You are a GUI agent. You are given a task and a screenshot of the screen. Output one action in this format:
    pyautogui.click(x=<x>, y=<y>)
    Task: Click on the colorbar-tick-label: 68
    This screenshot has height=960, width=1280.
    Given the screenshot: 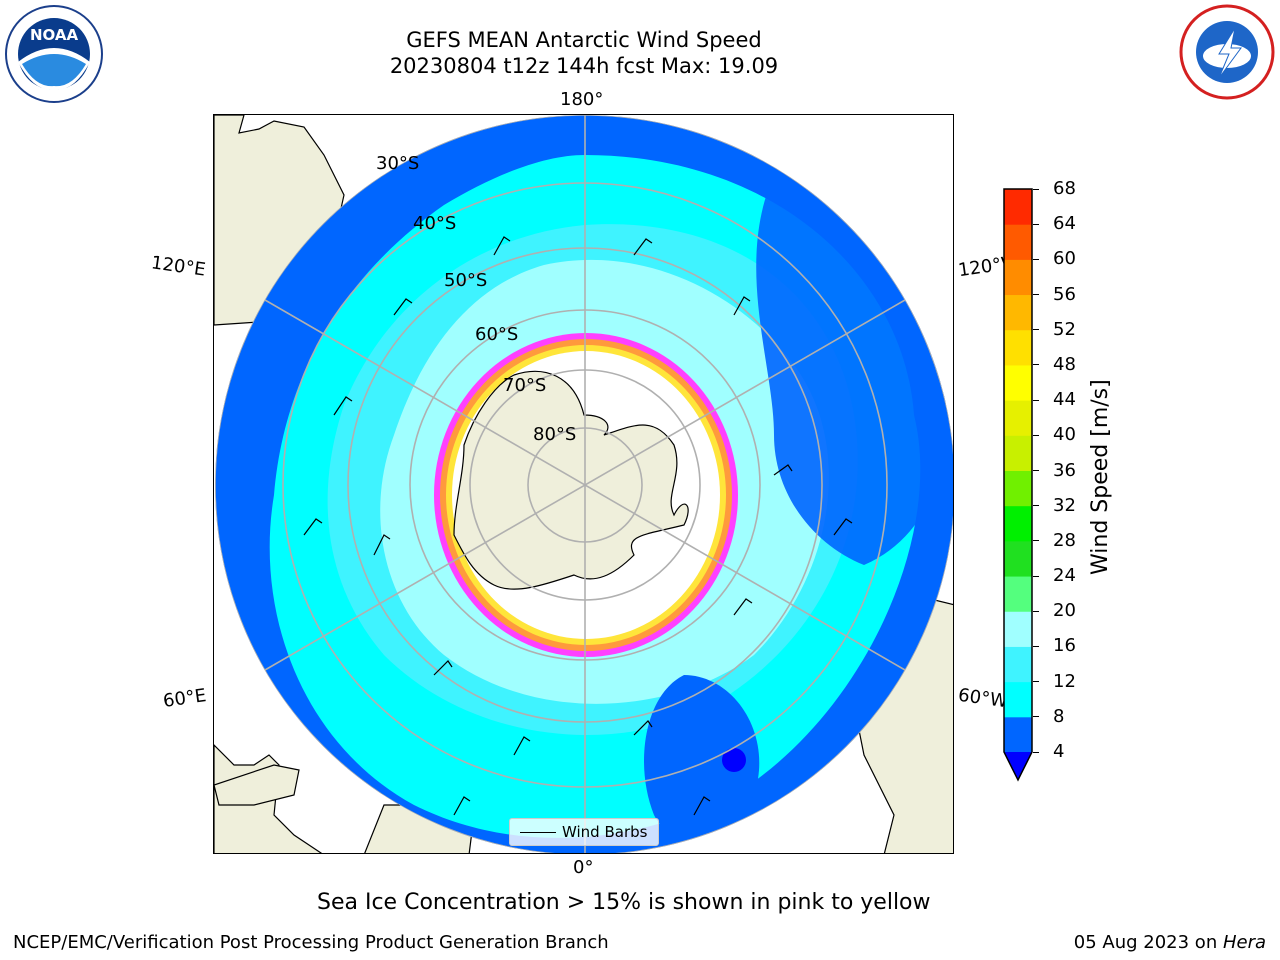 What is the action you would take?
    pyautogui.click(x=1064, y=188)
    